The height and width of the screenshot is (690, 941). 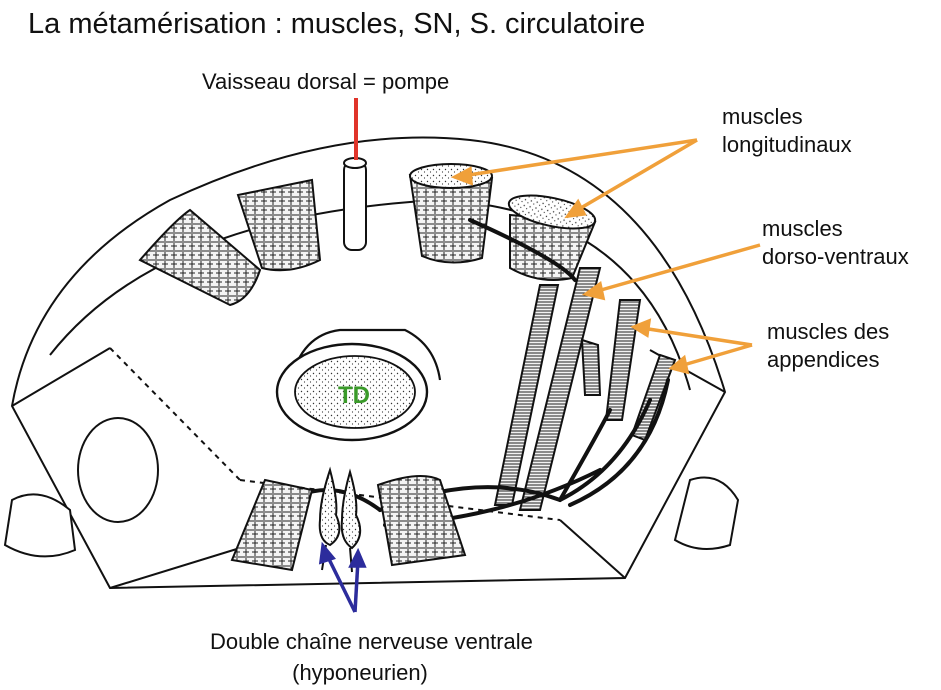 What do you see at coordinates (691, 346) in the screenshot?
I see `appendices-arrows` at bounding box center [691, 346].